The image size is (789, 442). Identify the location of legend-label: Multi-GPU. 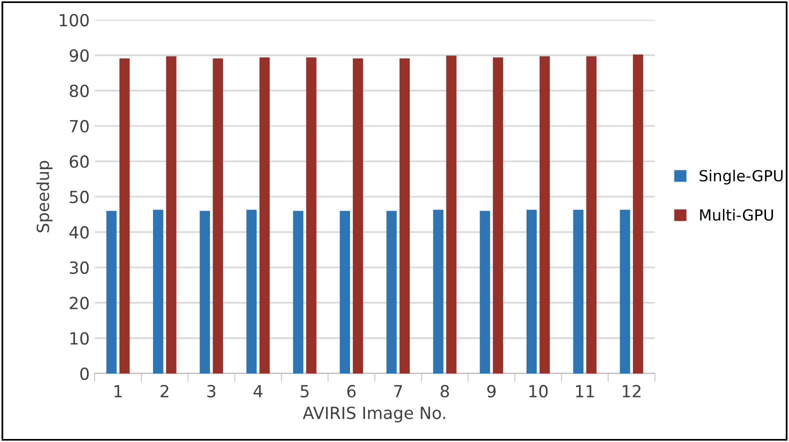
(736, 214).